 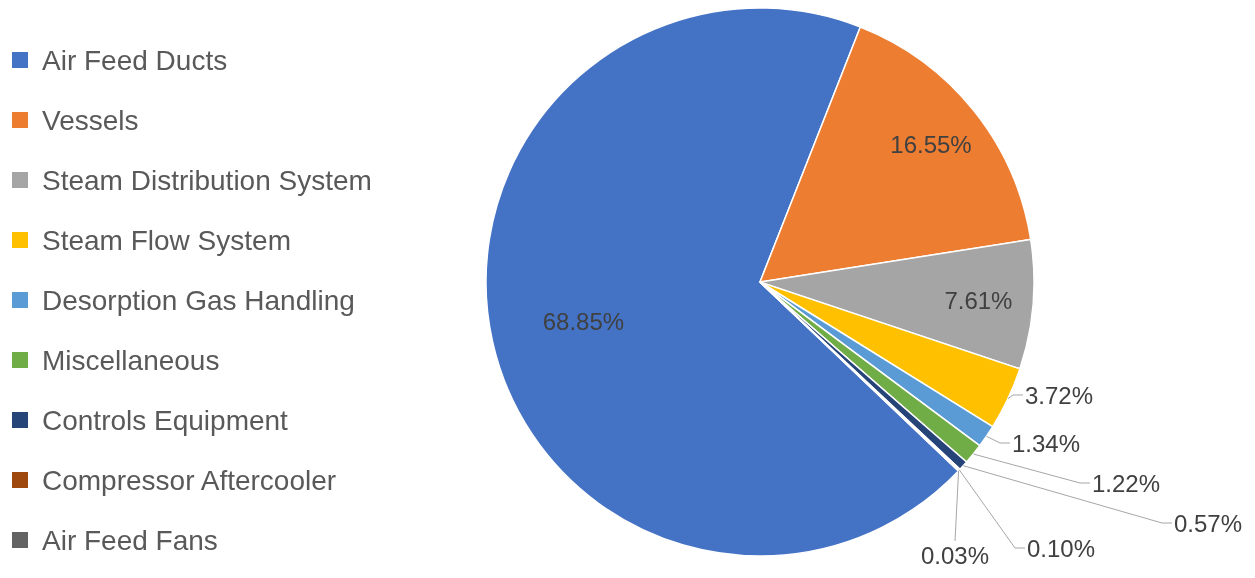 I want to click on legend-label: Vessels, so click(x=90, y=120).